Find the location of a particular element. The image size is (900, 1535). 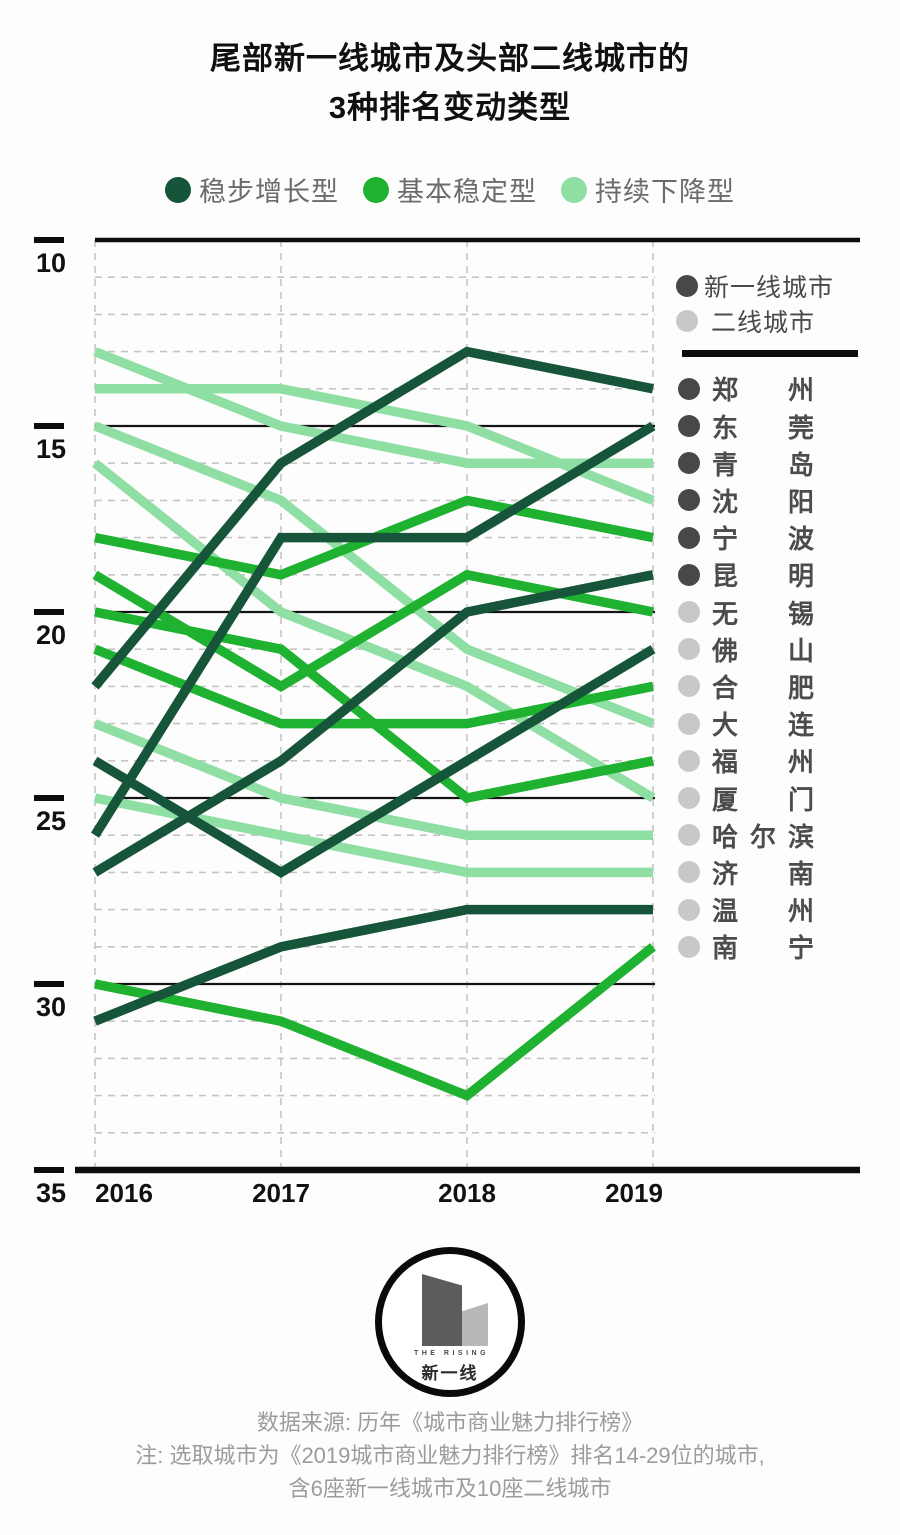

city-row-厦门: 厦门 is located at coordinates (450, 799).